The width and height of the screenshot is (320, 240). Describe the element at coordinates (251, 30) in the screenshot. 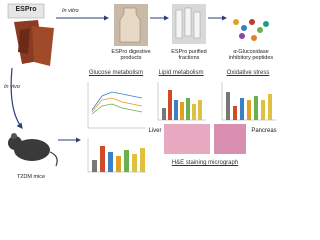

I see `peptides` at that location.